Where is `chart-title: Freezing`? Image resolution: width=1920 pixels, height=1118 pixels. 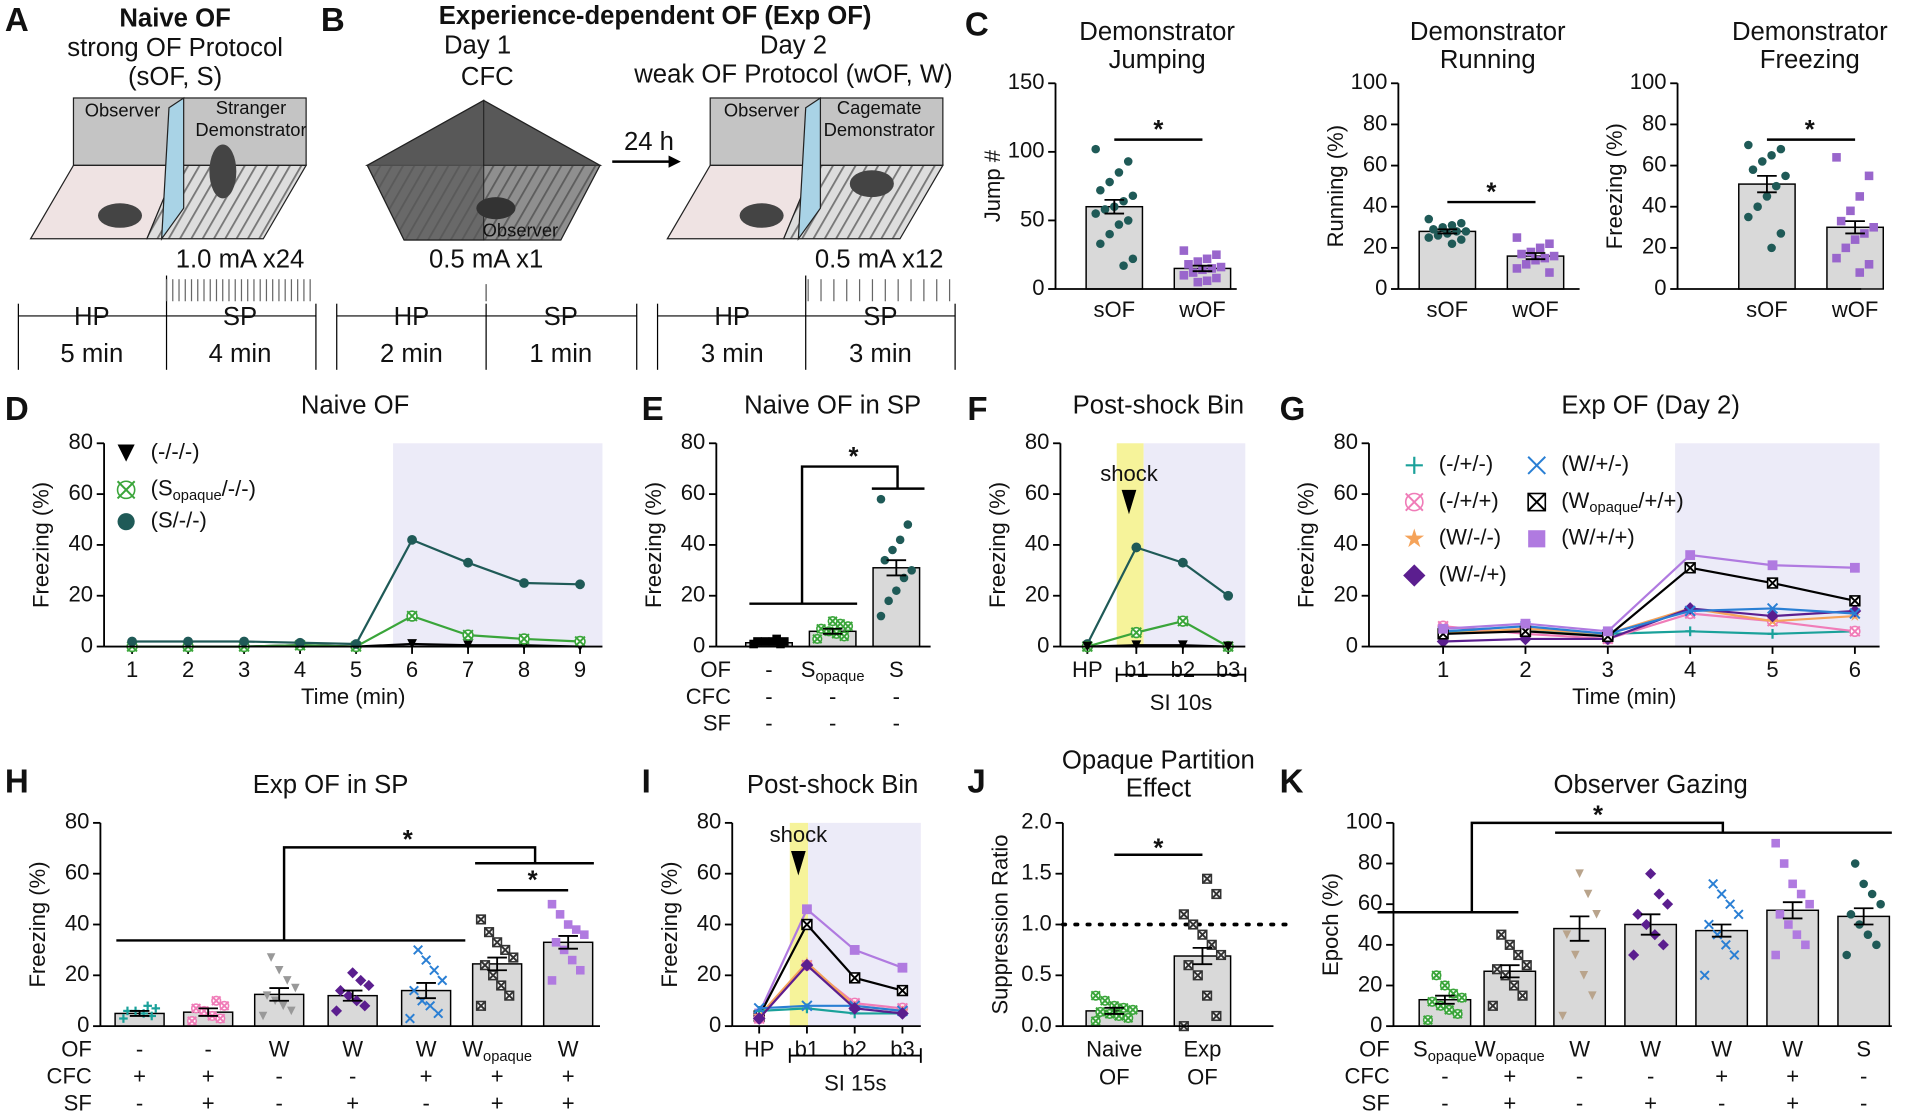 chart-title: Freezing is located at coordinates (1810, 60).